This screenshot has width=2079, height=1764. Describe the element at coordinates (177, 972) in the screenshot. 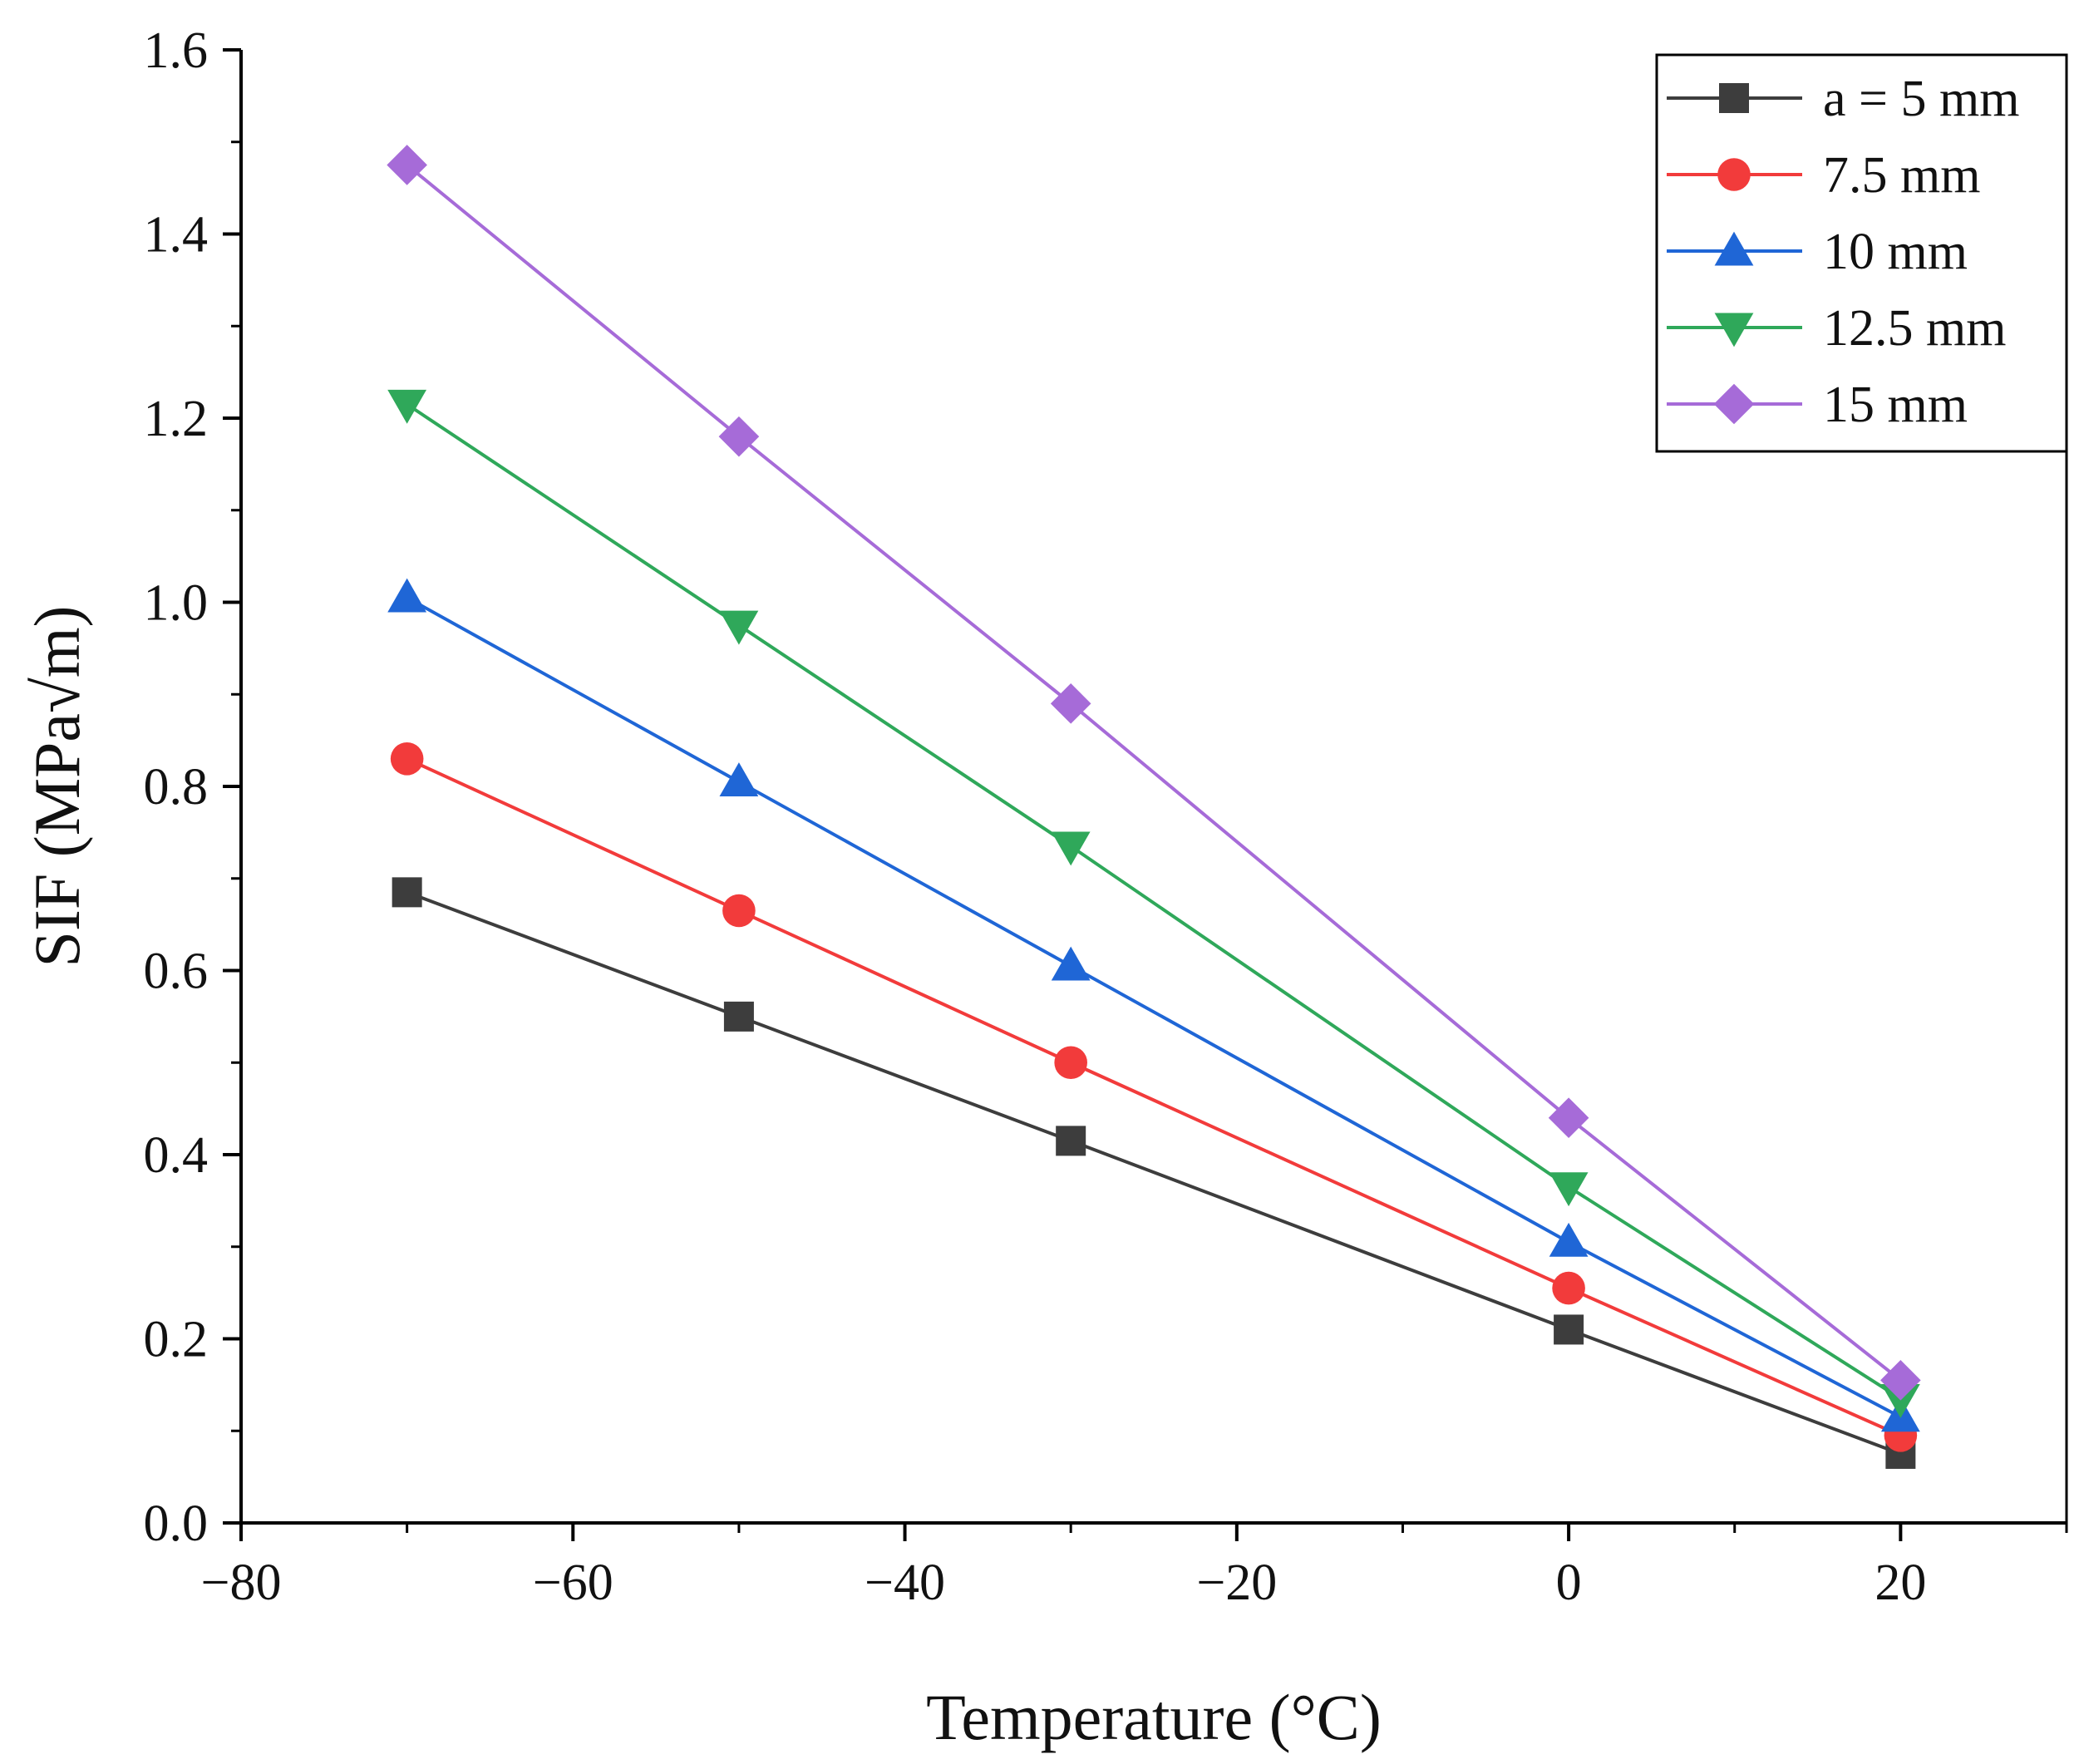

I see `y-tick-label: 0.6` at that location.